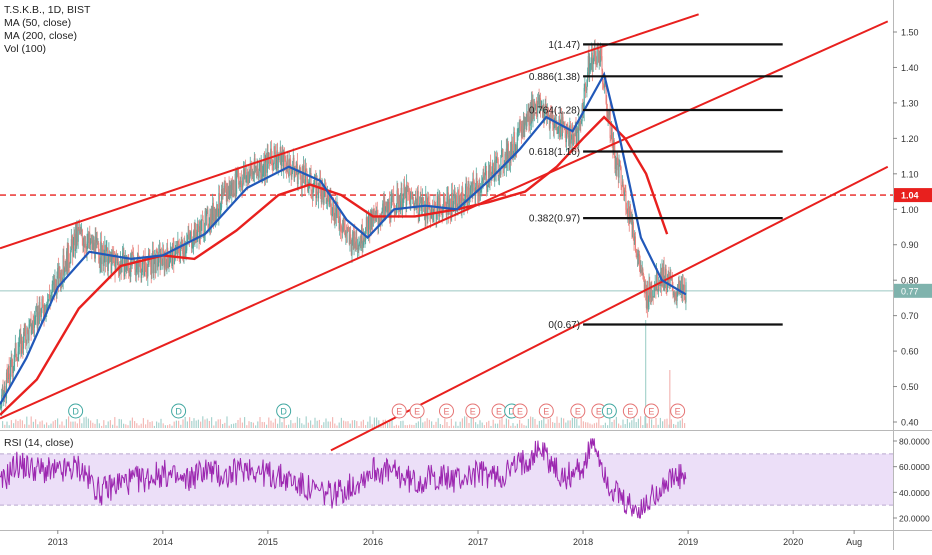 Image resolution: width=932 pixels, height=555 pixels. What do you see at coordinates (58, 542) in the screenshot?
I see `time-tick-label: 2013` at bounding box center [58, 542].